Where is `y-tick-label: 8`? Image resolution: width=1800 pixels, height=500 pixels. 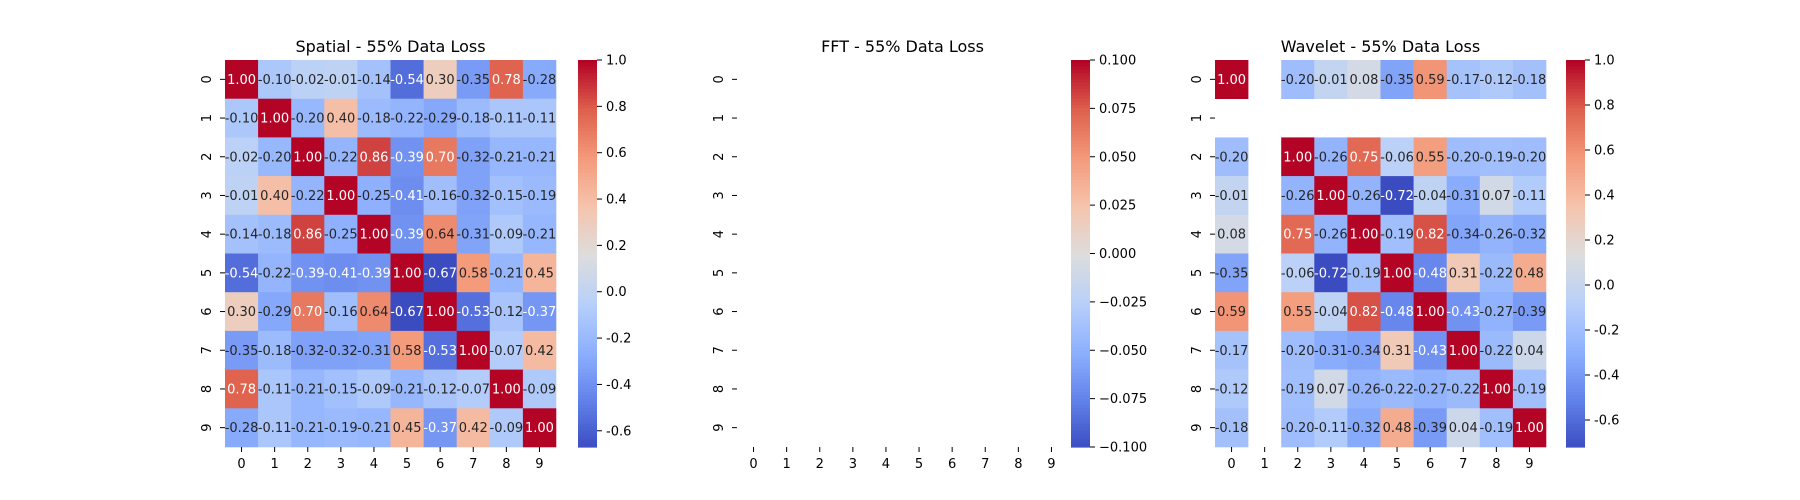
y-tick-label: 8 is located at coordinates (1197, 389).